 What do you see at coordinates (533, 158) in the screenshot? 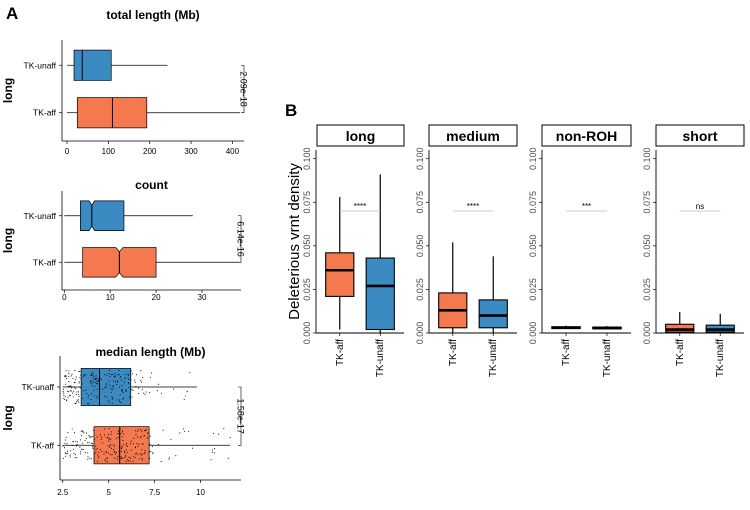
I see `y-tick-label: 0.100` at bounding box center [533, 158].